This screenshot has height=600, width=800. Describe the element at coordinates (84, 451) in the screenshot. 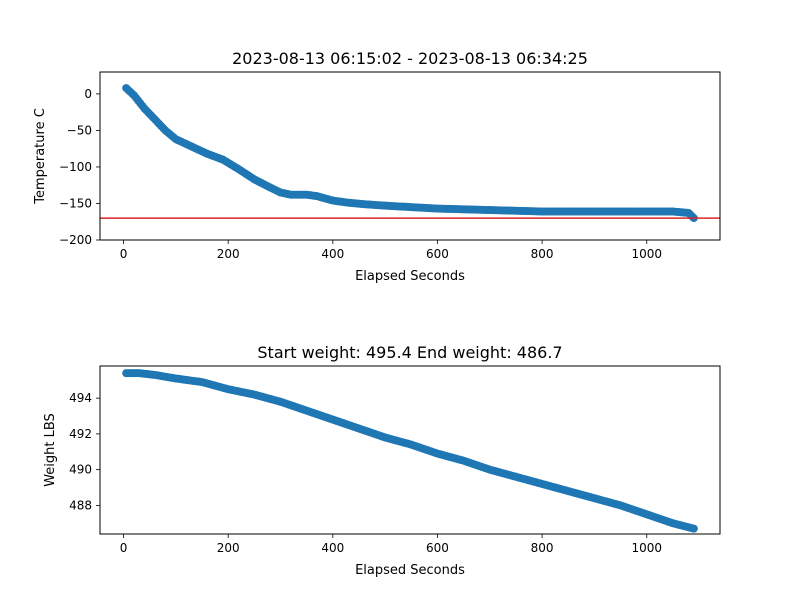

I see `weight-y-ticks: 494 492 490 488` at that location.